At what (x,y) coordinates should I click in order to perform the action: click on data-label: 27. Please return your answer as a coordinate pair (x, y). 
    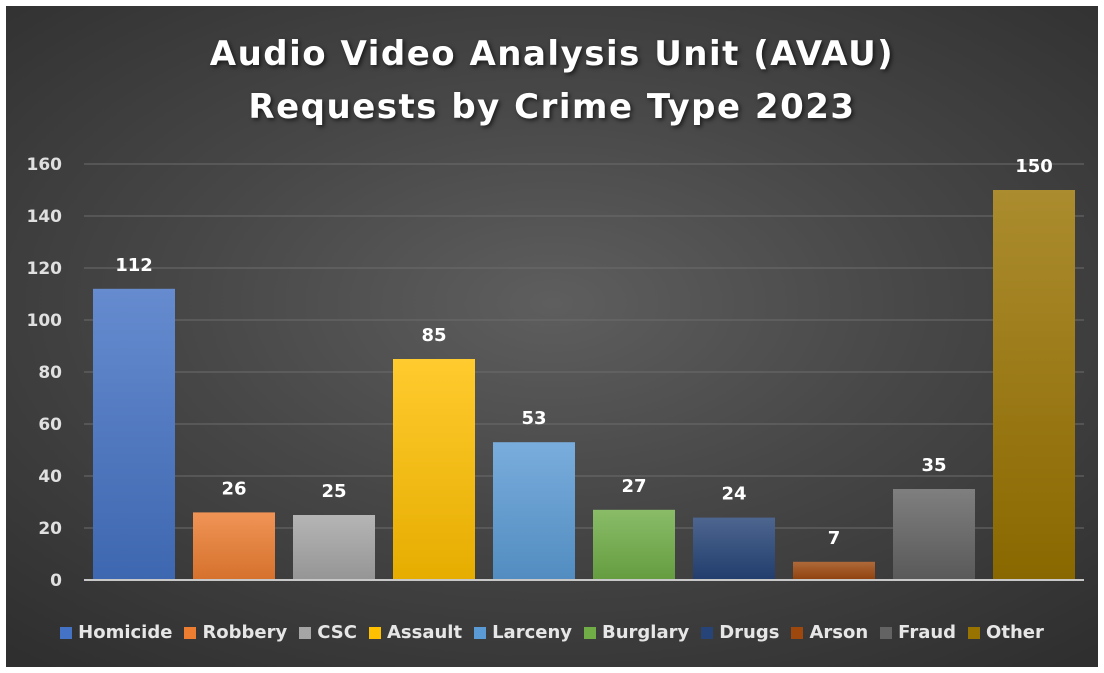
    Looking at the image, I should click on (633, 486).